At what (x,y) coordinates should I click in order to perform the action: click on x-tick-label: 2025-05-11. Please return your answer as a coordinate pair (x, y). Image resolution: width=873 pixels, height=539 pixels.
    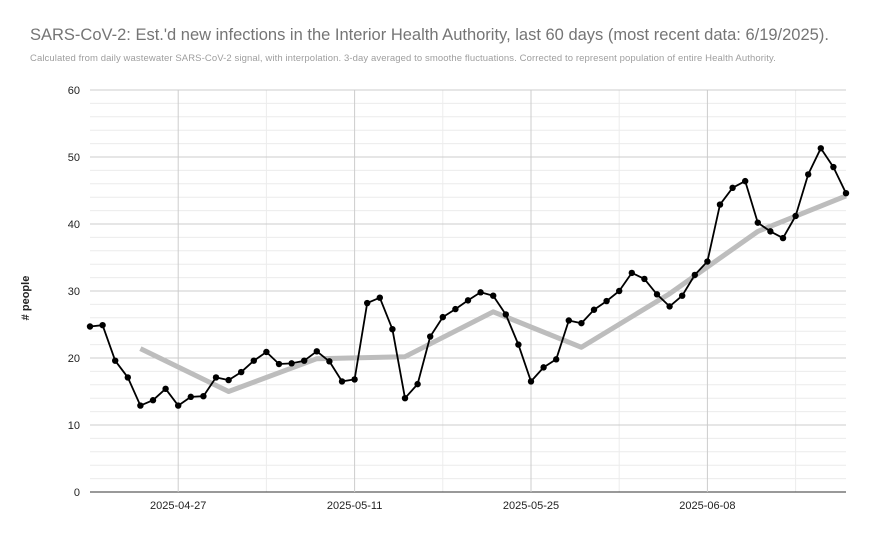
    Looking at the image, I should click on (354, 506).